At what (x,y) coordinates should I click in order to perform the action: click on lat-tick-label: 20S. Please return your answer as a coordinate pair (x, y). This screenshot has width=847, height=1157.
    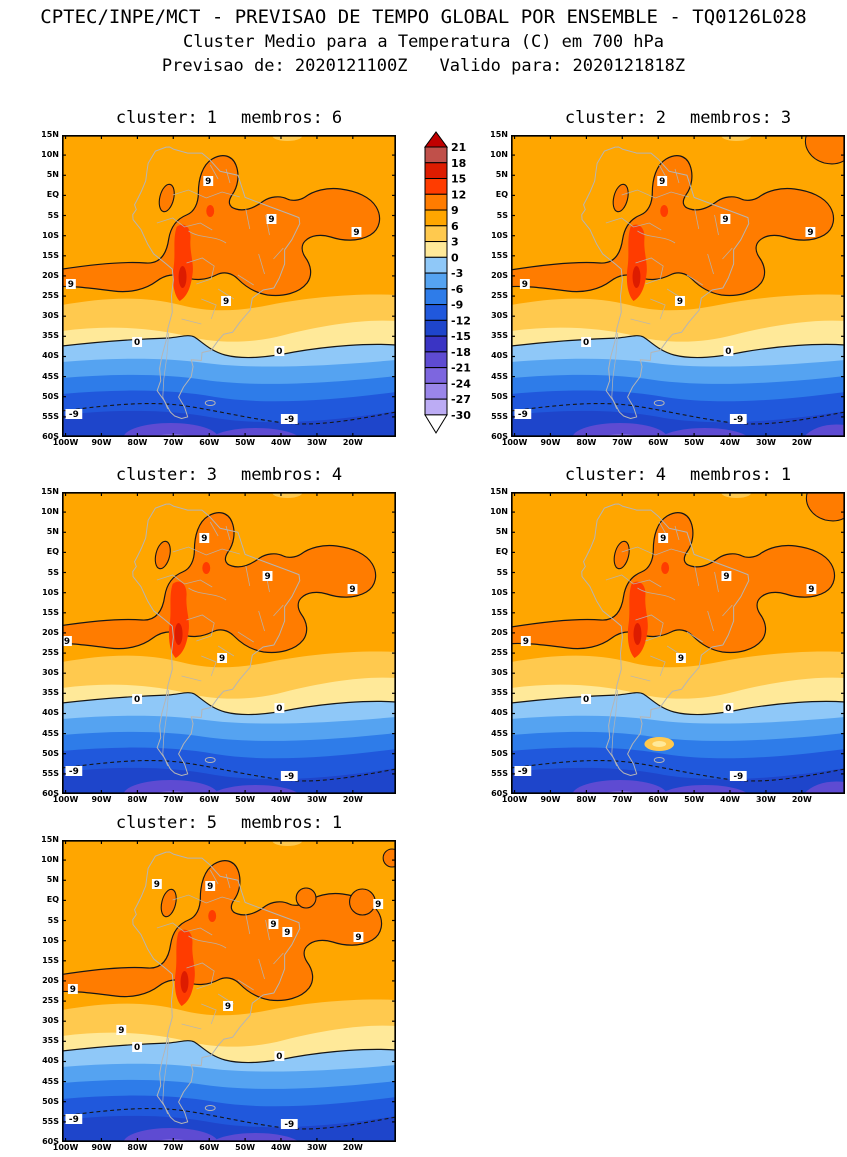
    Looking at the image, I should click on (499, 275).